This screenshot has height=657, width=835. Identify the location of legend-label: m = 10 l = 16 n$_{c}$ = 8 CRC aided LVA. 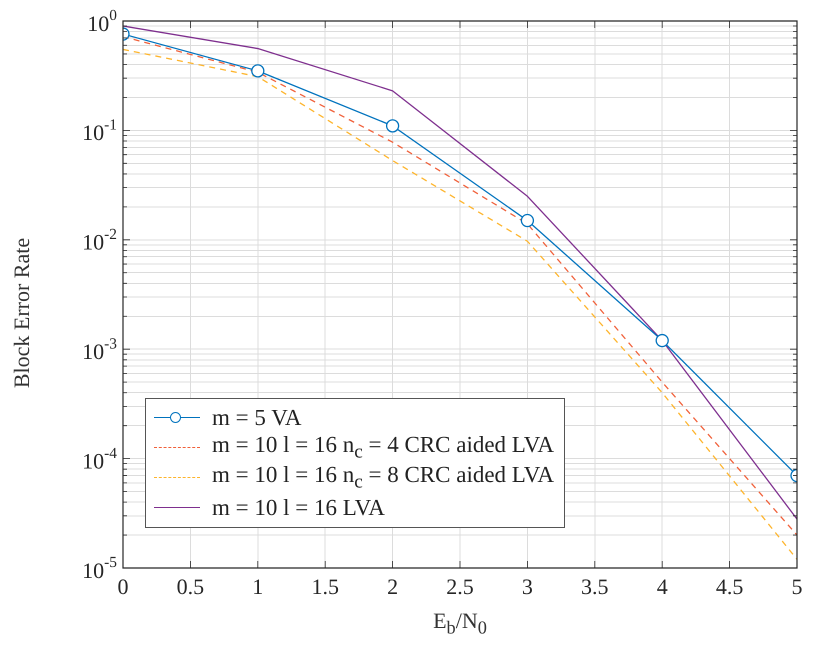
(383, 478).